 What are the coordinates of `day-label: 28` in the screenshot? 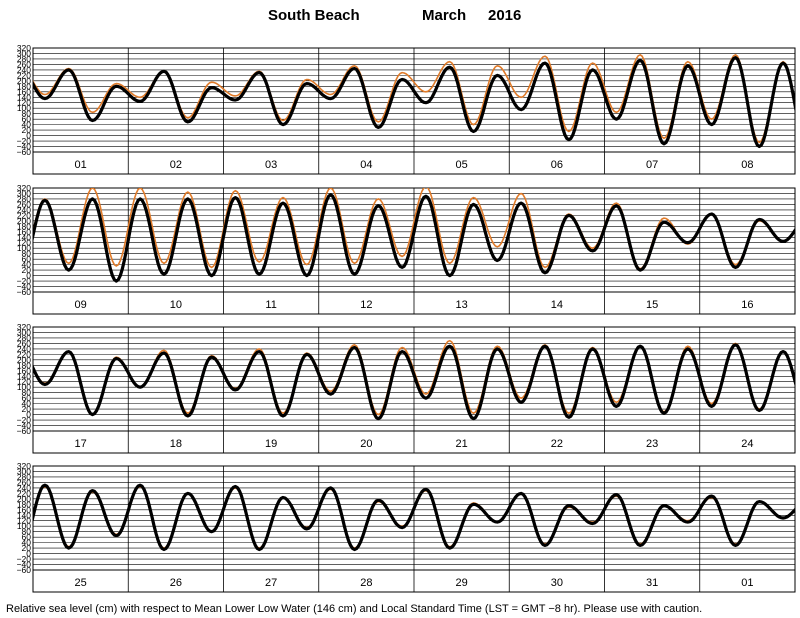 It's located at (366, 583).